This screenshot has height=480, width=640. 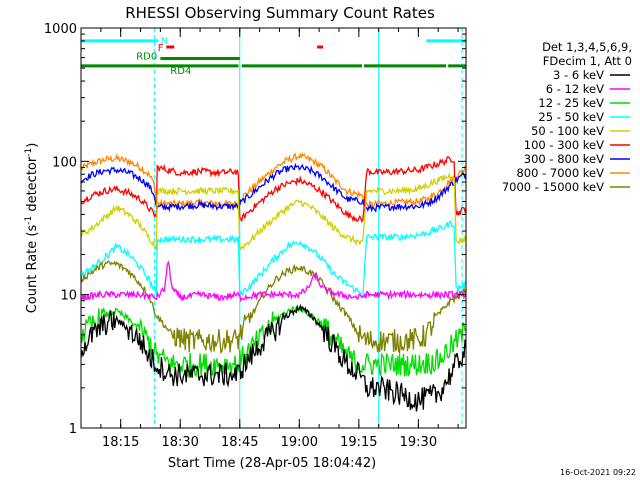 I want to click on x-tick-label-5: 19:30, so click(x=418, y=442).